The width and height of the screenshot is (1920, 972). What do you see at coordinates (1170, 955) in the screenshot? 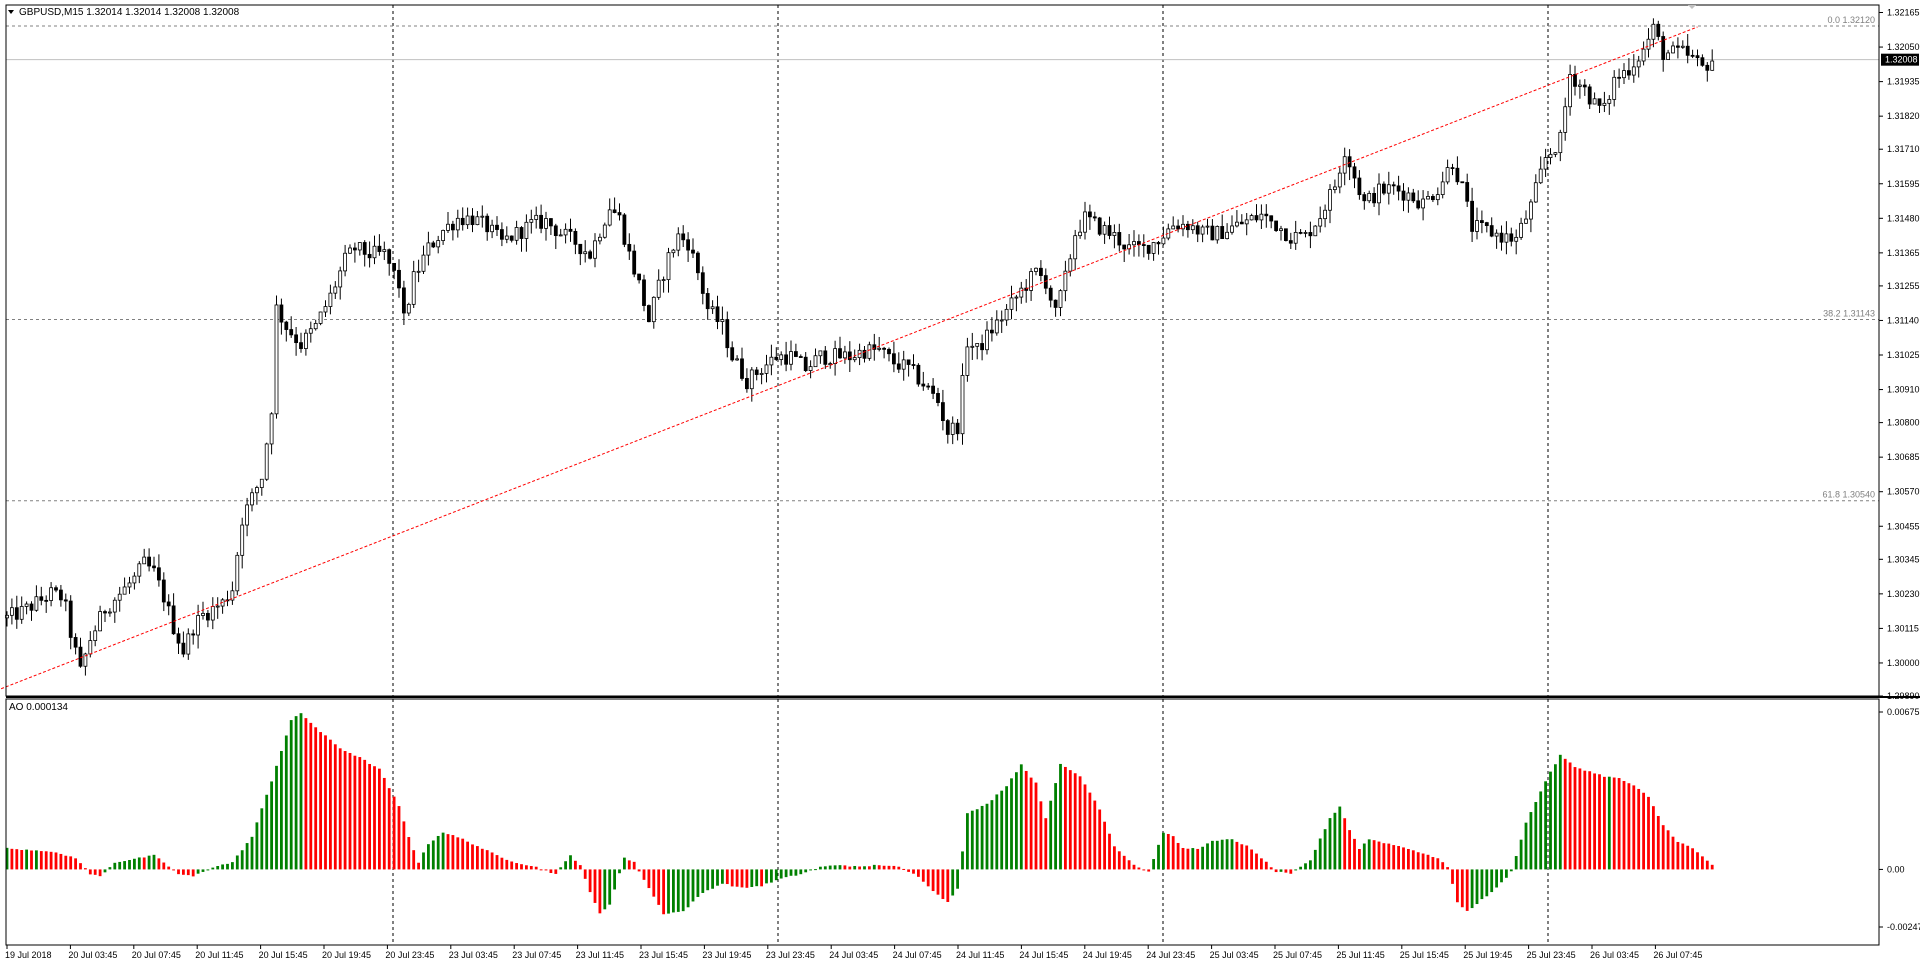
I see `time-tick-label: 24 Jul 23:45` at bounding box center [1170, 955].